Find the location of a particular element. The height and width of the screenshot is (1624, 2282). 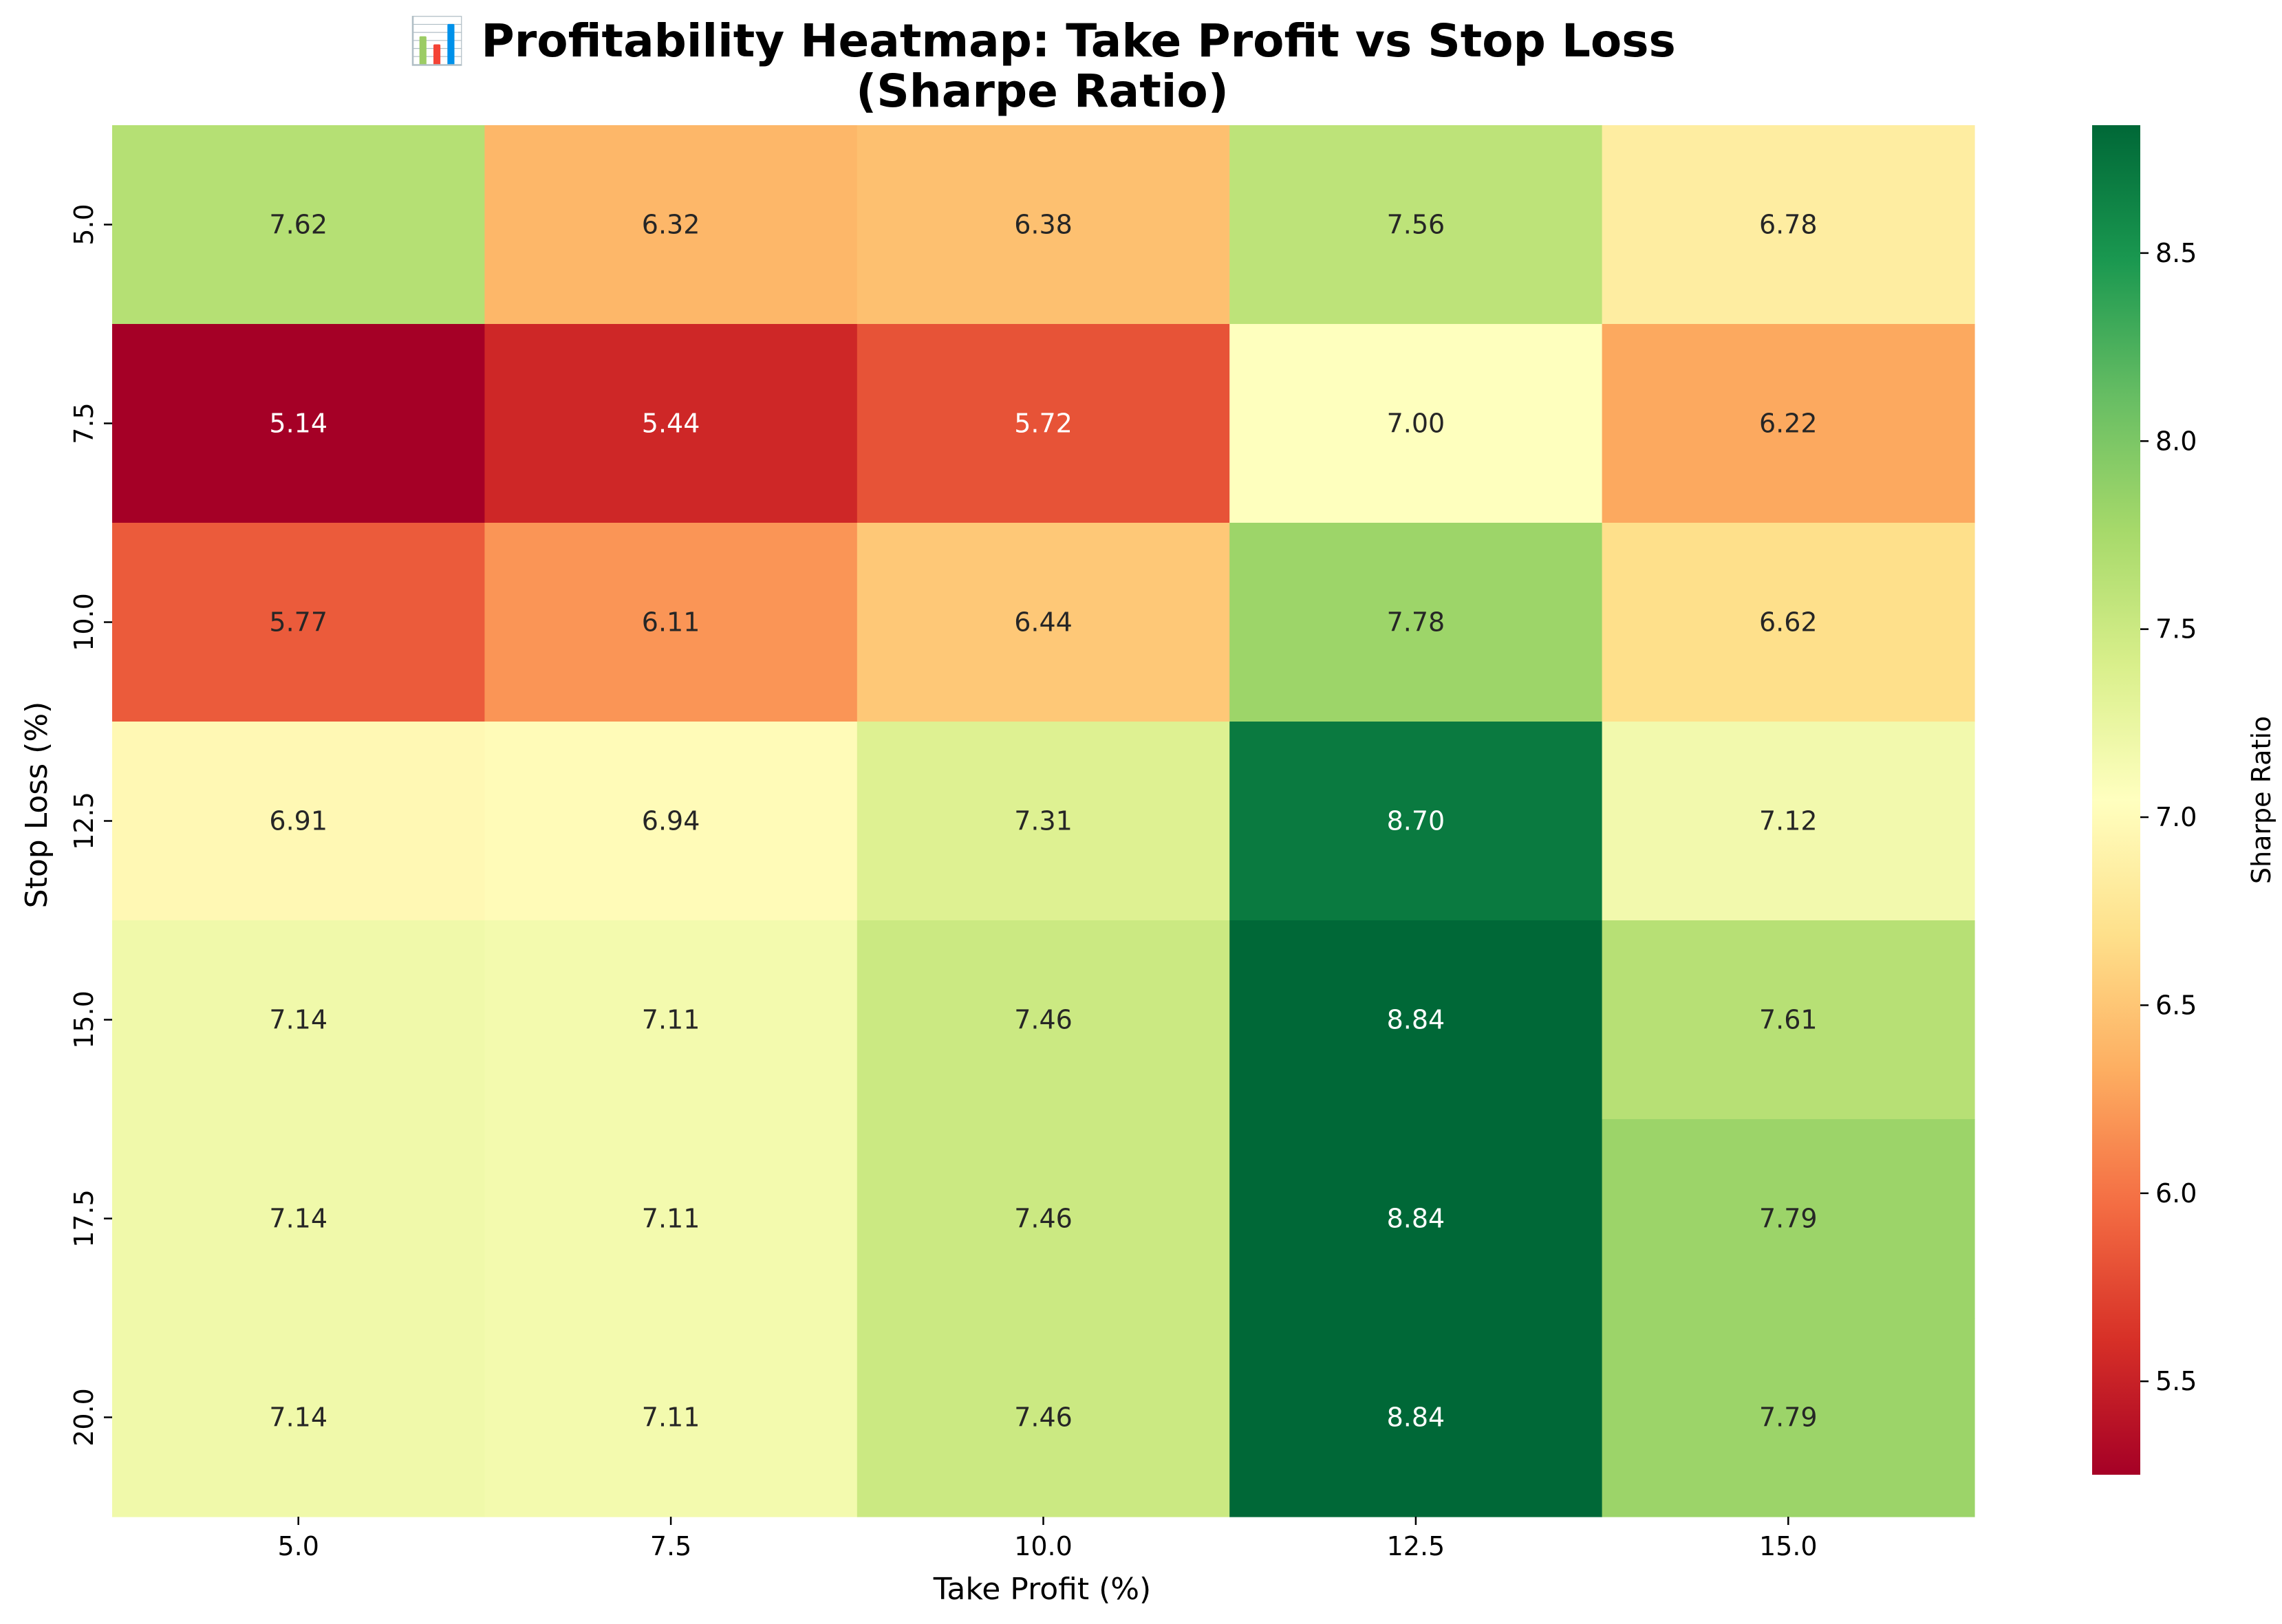

cell-value-label: 6.22 is located at coordinates (1789, 424).